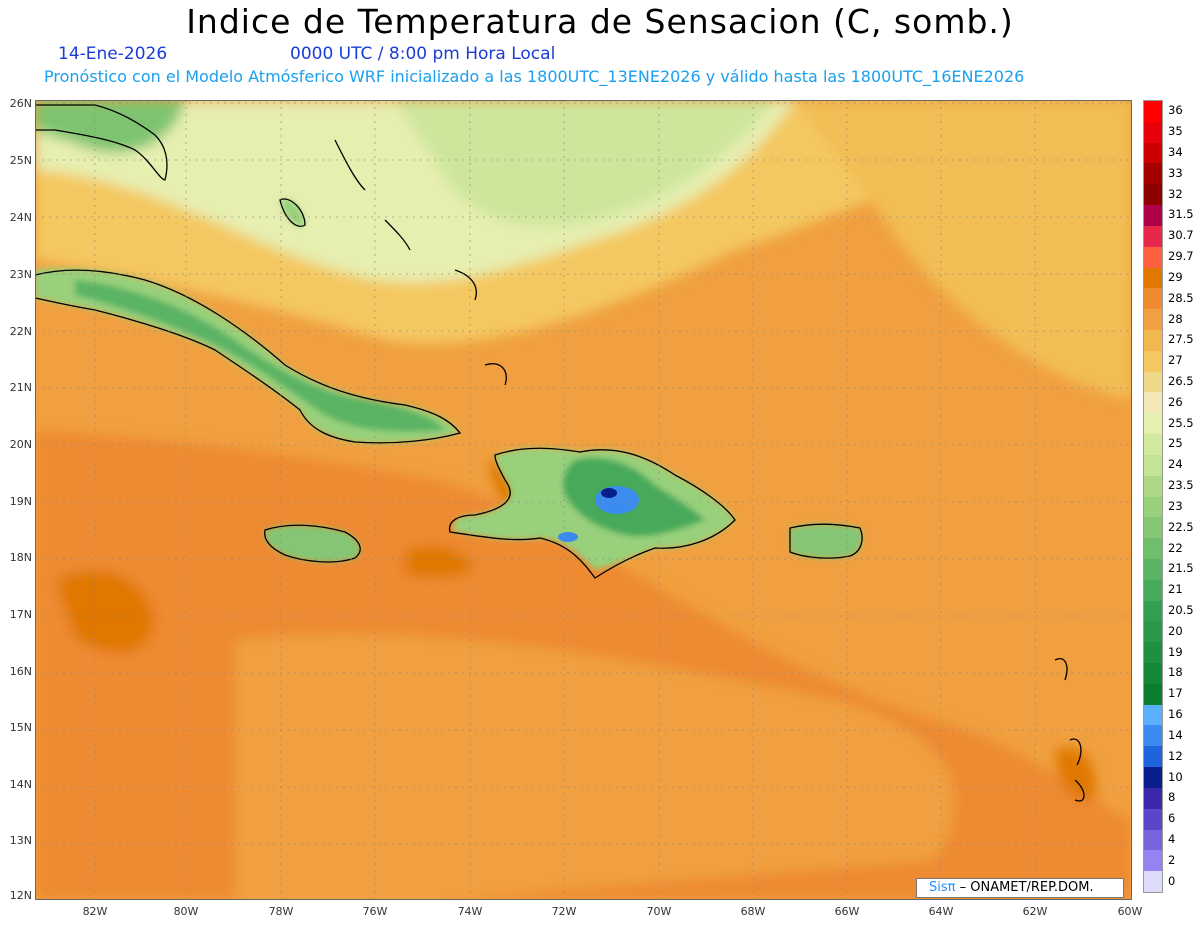 The width and height of the screenshot is (1200, 927). What do you see at coordinates (1172, 818) in the screenshot?
I see `legend-label: 6` at bounding box center [1172, 818].